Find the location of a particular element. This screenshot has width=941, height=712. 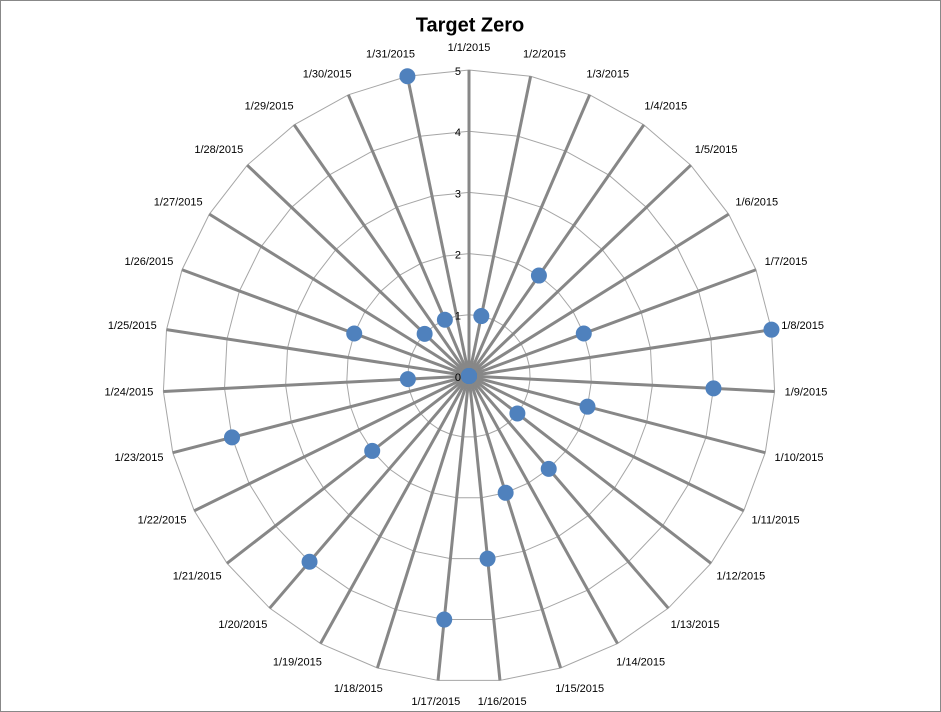

category-label: 1/20/2015 is located at coordinates (242, 625).